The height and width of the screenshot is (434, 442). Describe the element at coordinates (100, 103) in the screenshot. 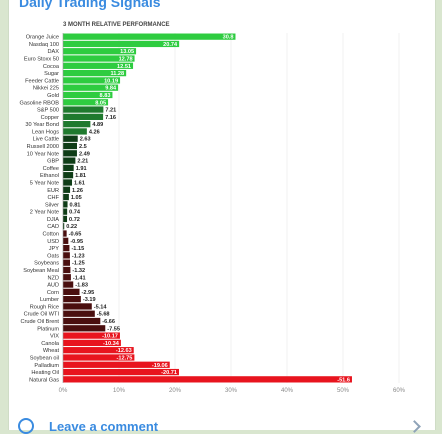

I see `value-label: 8.05` at that location.